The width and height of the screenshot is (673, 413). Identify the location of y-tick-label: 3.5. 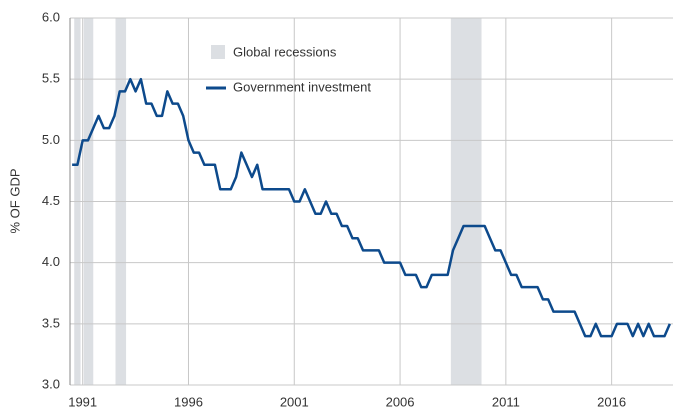
(51, 322).